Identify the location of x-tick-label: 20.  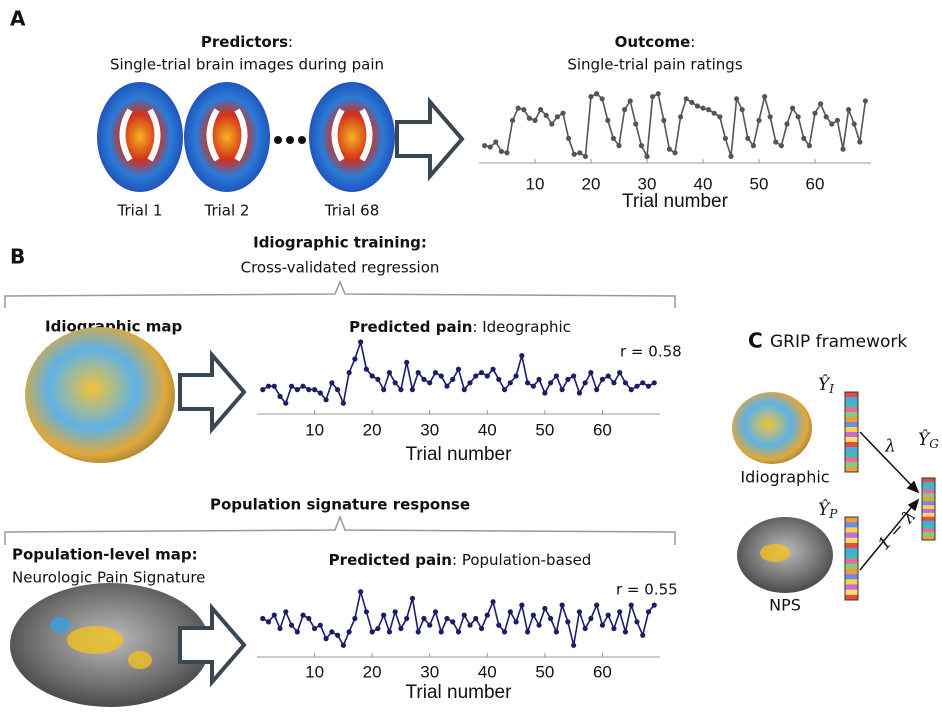
(372, 429).